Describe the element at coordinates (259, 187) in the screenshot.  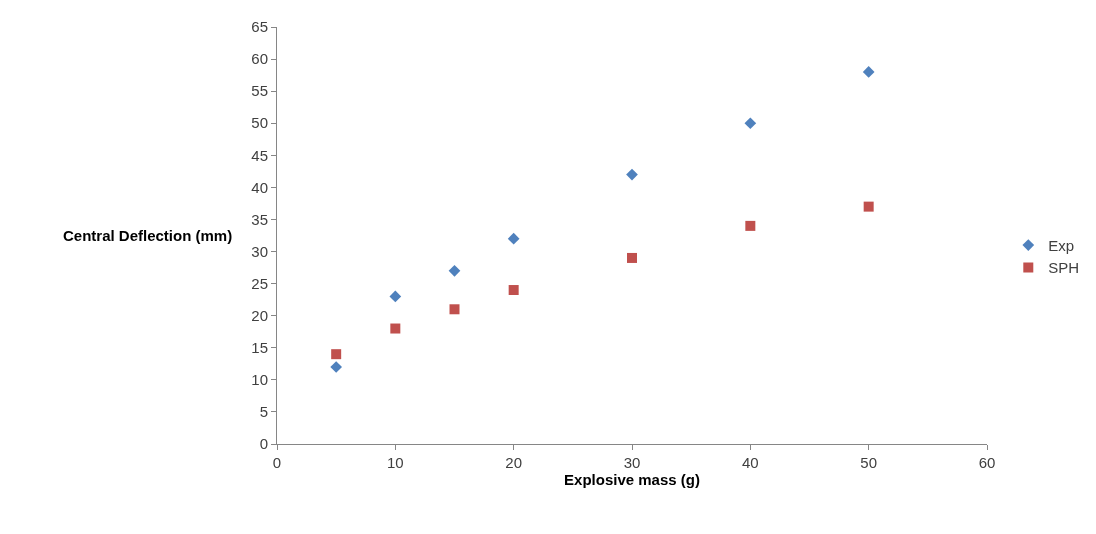
I see `y-tick-label: 40` at that location.